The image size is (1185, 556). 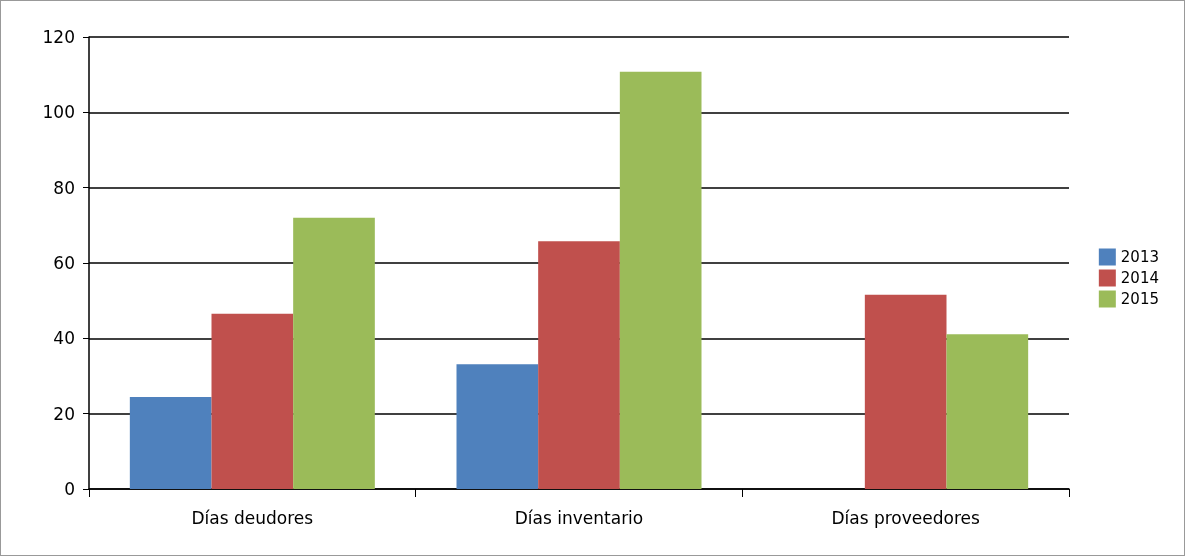 What do you see at coordinates (58, 112) in the screenshot?
I see `y-tick-label: 100` at bounding box center [58, 112].